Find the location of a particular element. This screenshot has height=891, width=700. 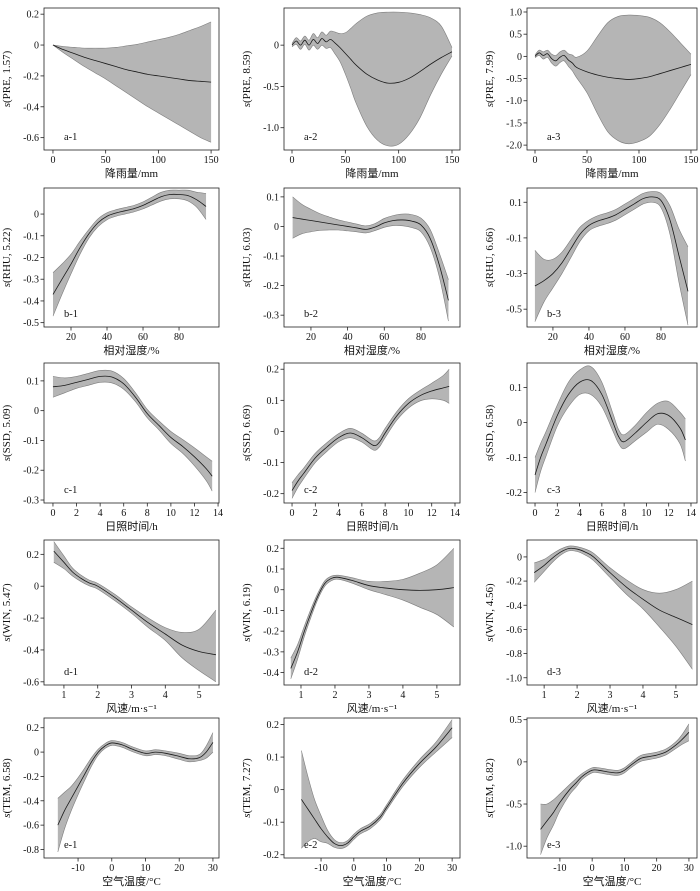

x-axis-title: 空气温度/°C is located at coordinates (131, 881).